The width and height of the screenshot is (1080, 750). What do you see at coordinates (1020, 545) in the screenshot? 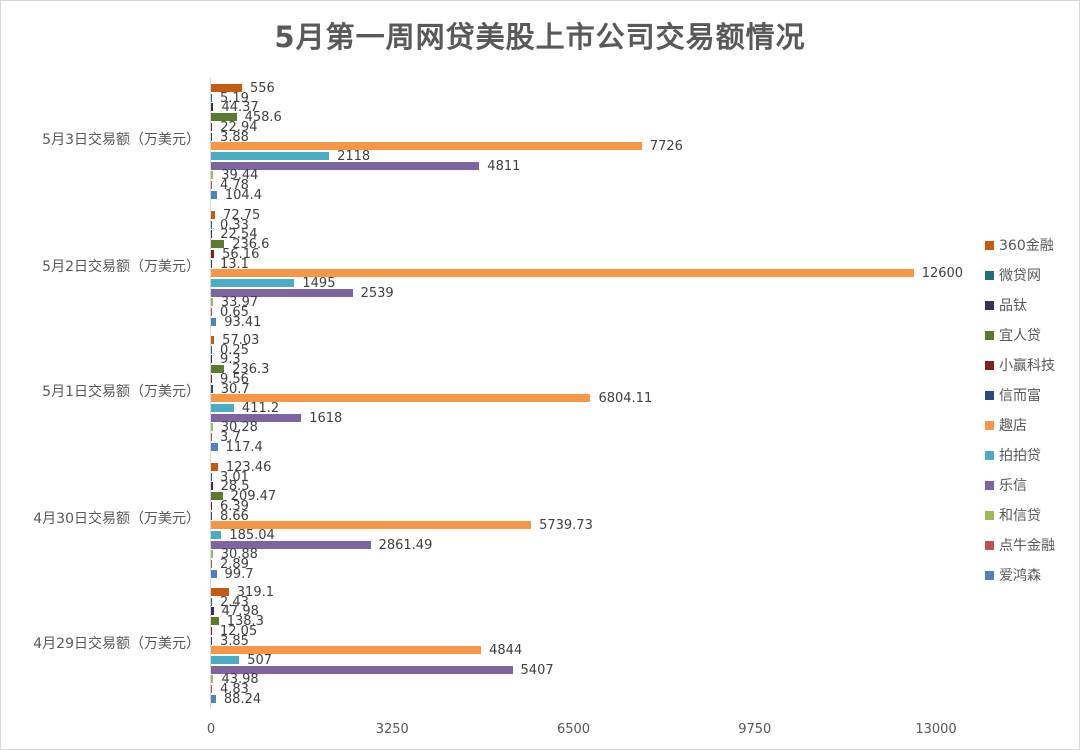
I see `legend-item: 点牛金融` at bounding box center [1020, 545].